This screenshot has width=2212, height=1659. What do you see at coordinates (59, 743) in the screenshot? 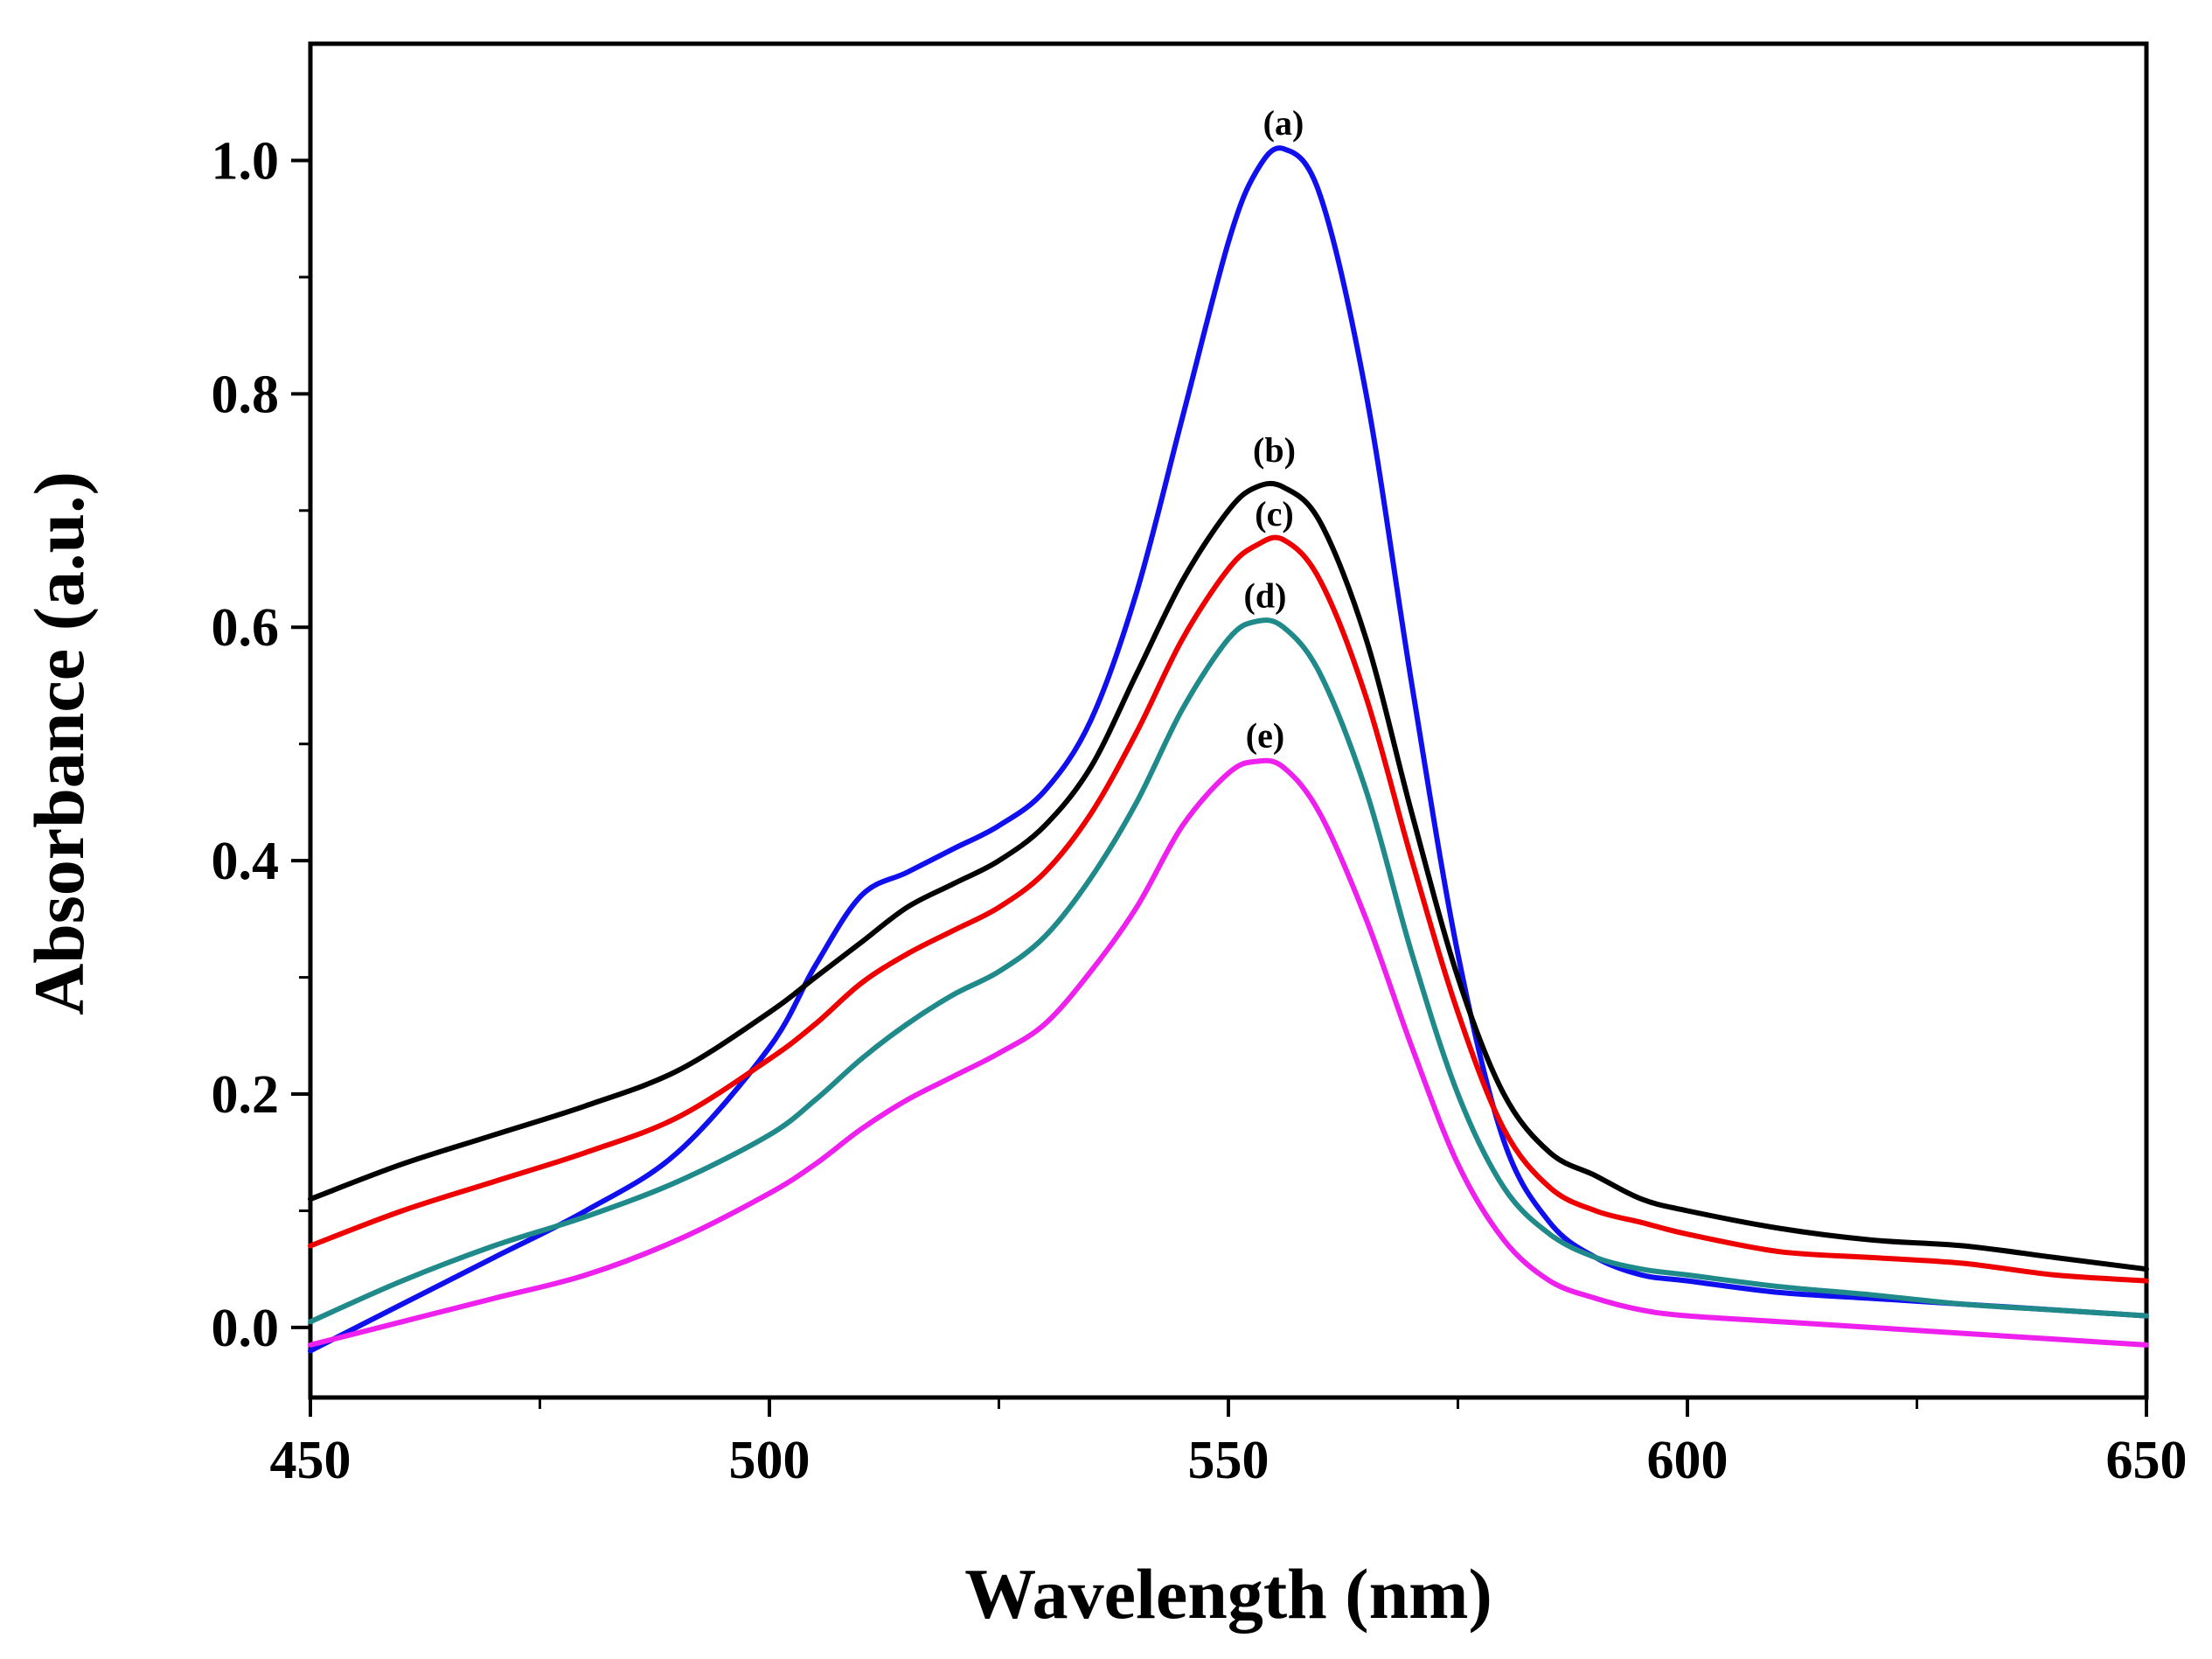
I see `y-axis-title: Absorbance (a.u.)` at bounding box center [59, 743].